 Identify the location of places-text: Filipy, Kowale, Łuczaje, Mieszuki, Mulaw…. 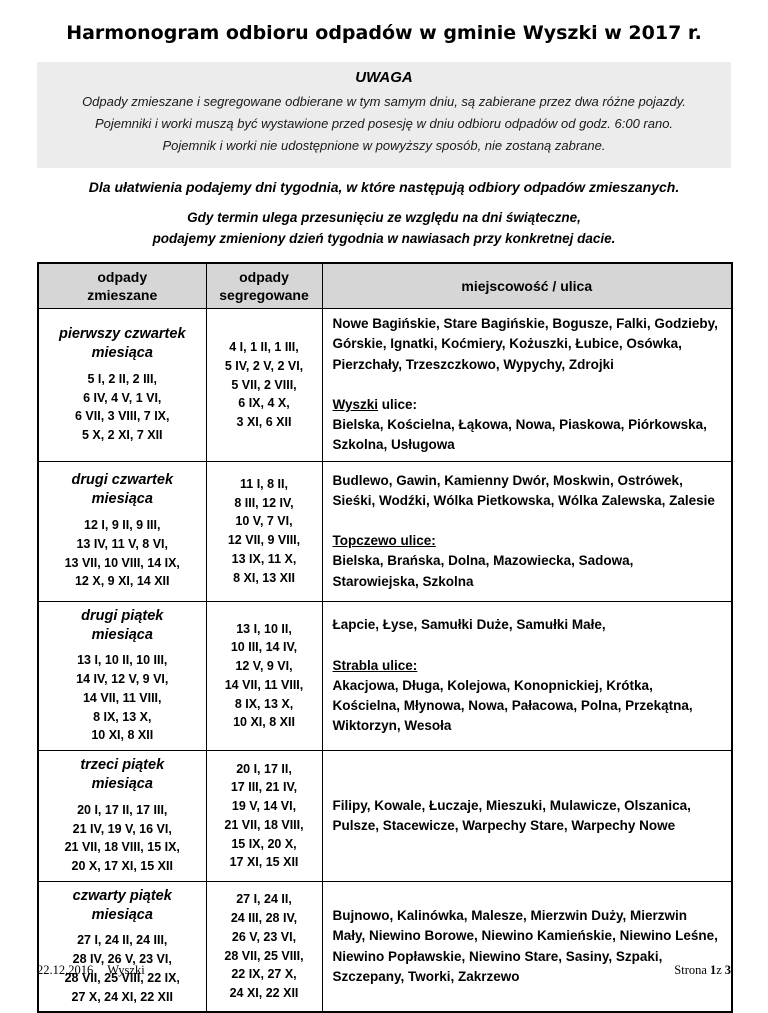
(511, 815).